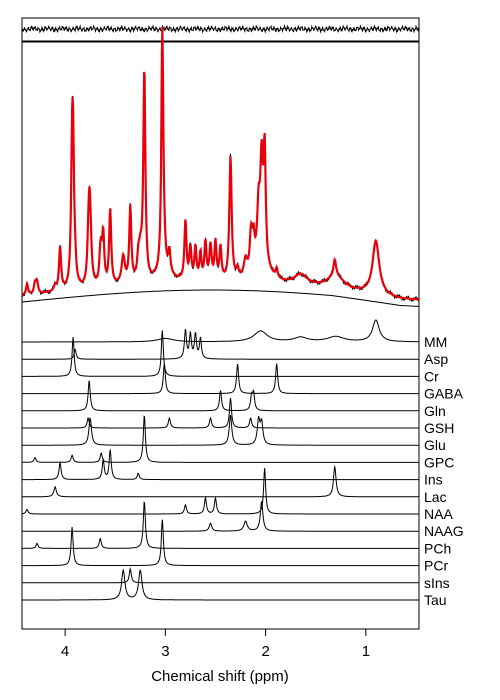 Image resolution: width=500 pixels, height=700 pixels. What do you see at coordinates (435, 342) in the screenshot?
I see `series-label-mm: MM` at bounding box center [435, 342].